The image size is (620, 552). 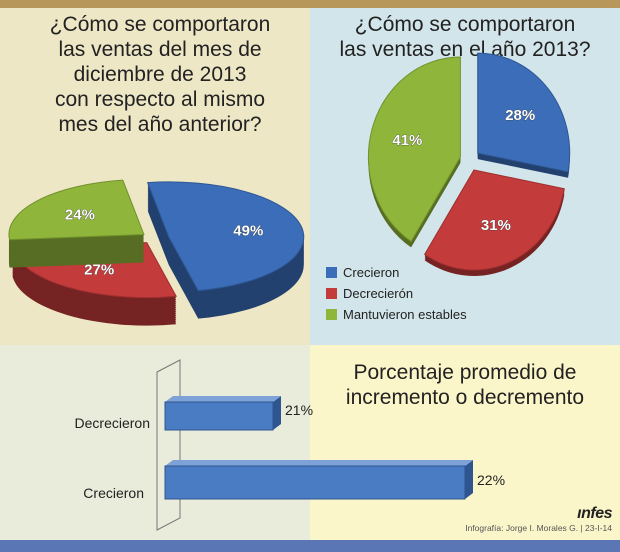 I want to click on pie-data-label: 27%, so click(x=99, y=269).